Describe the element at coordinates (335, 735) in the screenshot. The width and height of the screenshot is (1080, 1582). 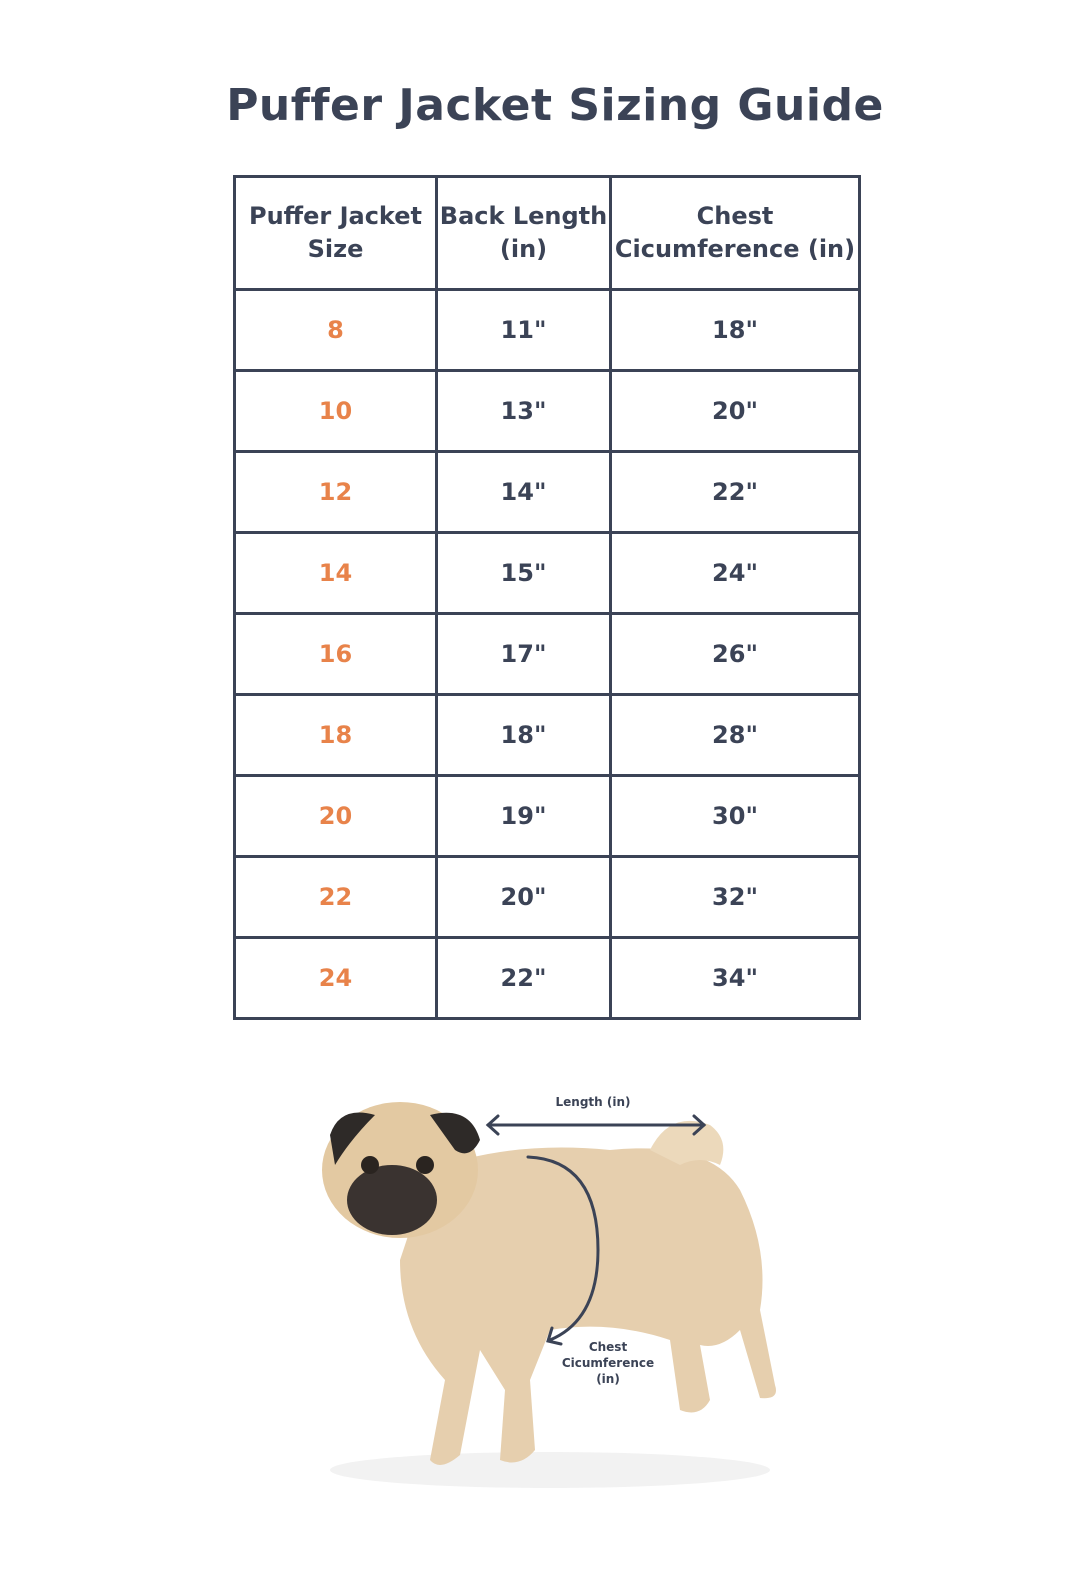
I see `size-cell: 18` at that location.